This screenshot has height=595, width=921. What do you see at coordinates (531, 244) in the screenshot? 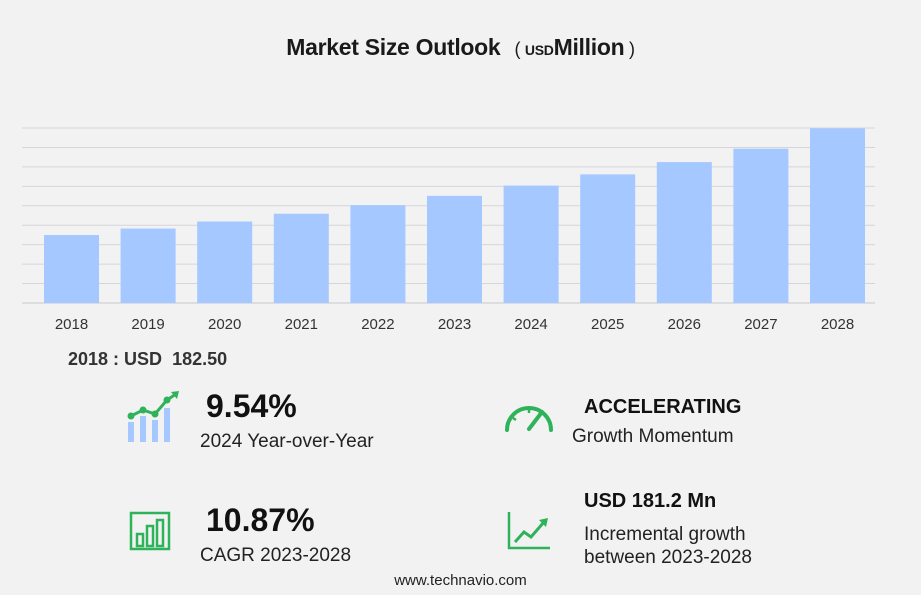
I see `bar-2024` at bounding box center [531, 244].